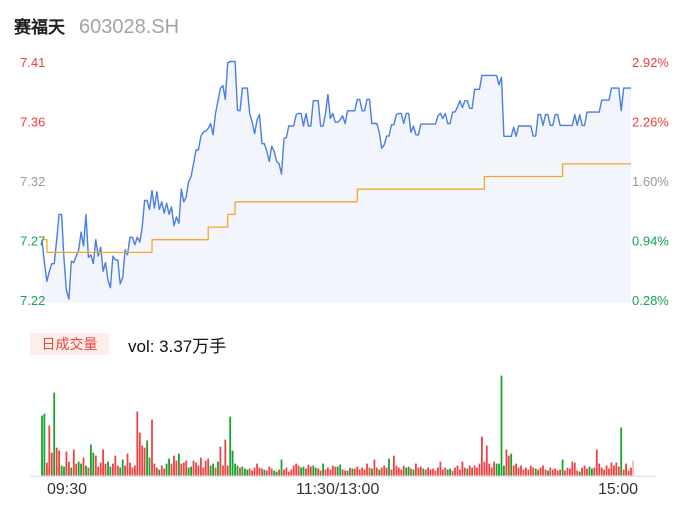 Image resolution: width=686 pixels, height=524 pixels. I want to click on svg-text: 2.92%, so click(650, 62).